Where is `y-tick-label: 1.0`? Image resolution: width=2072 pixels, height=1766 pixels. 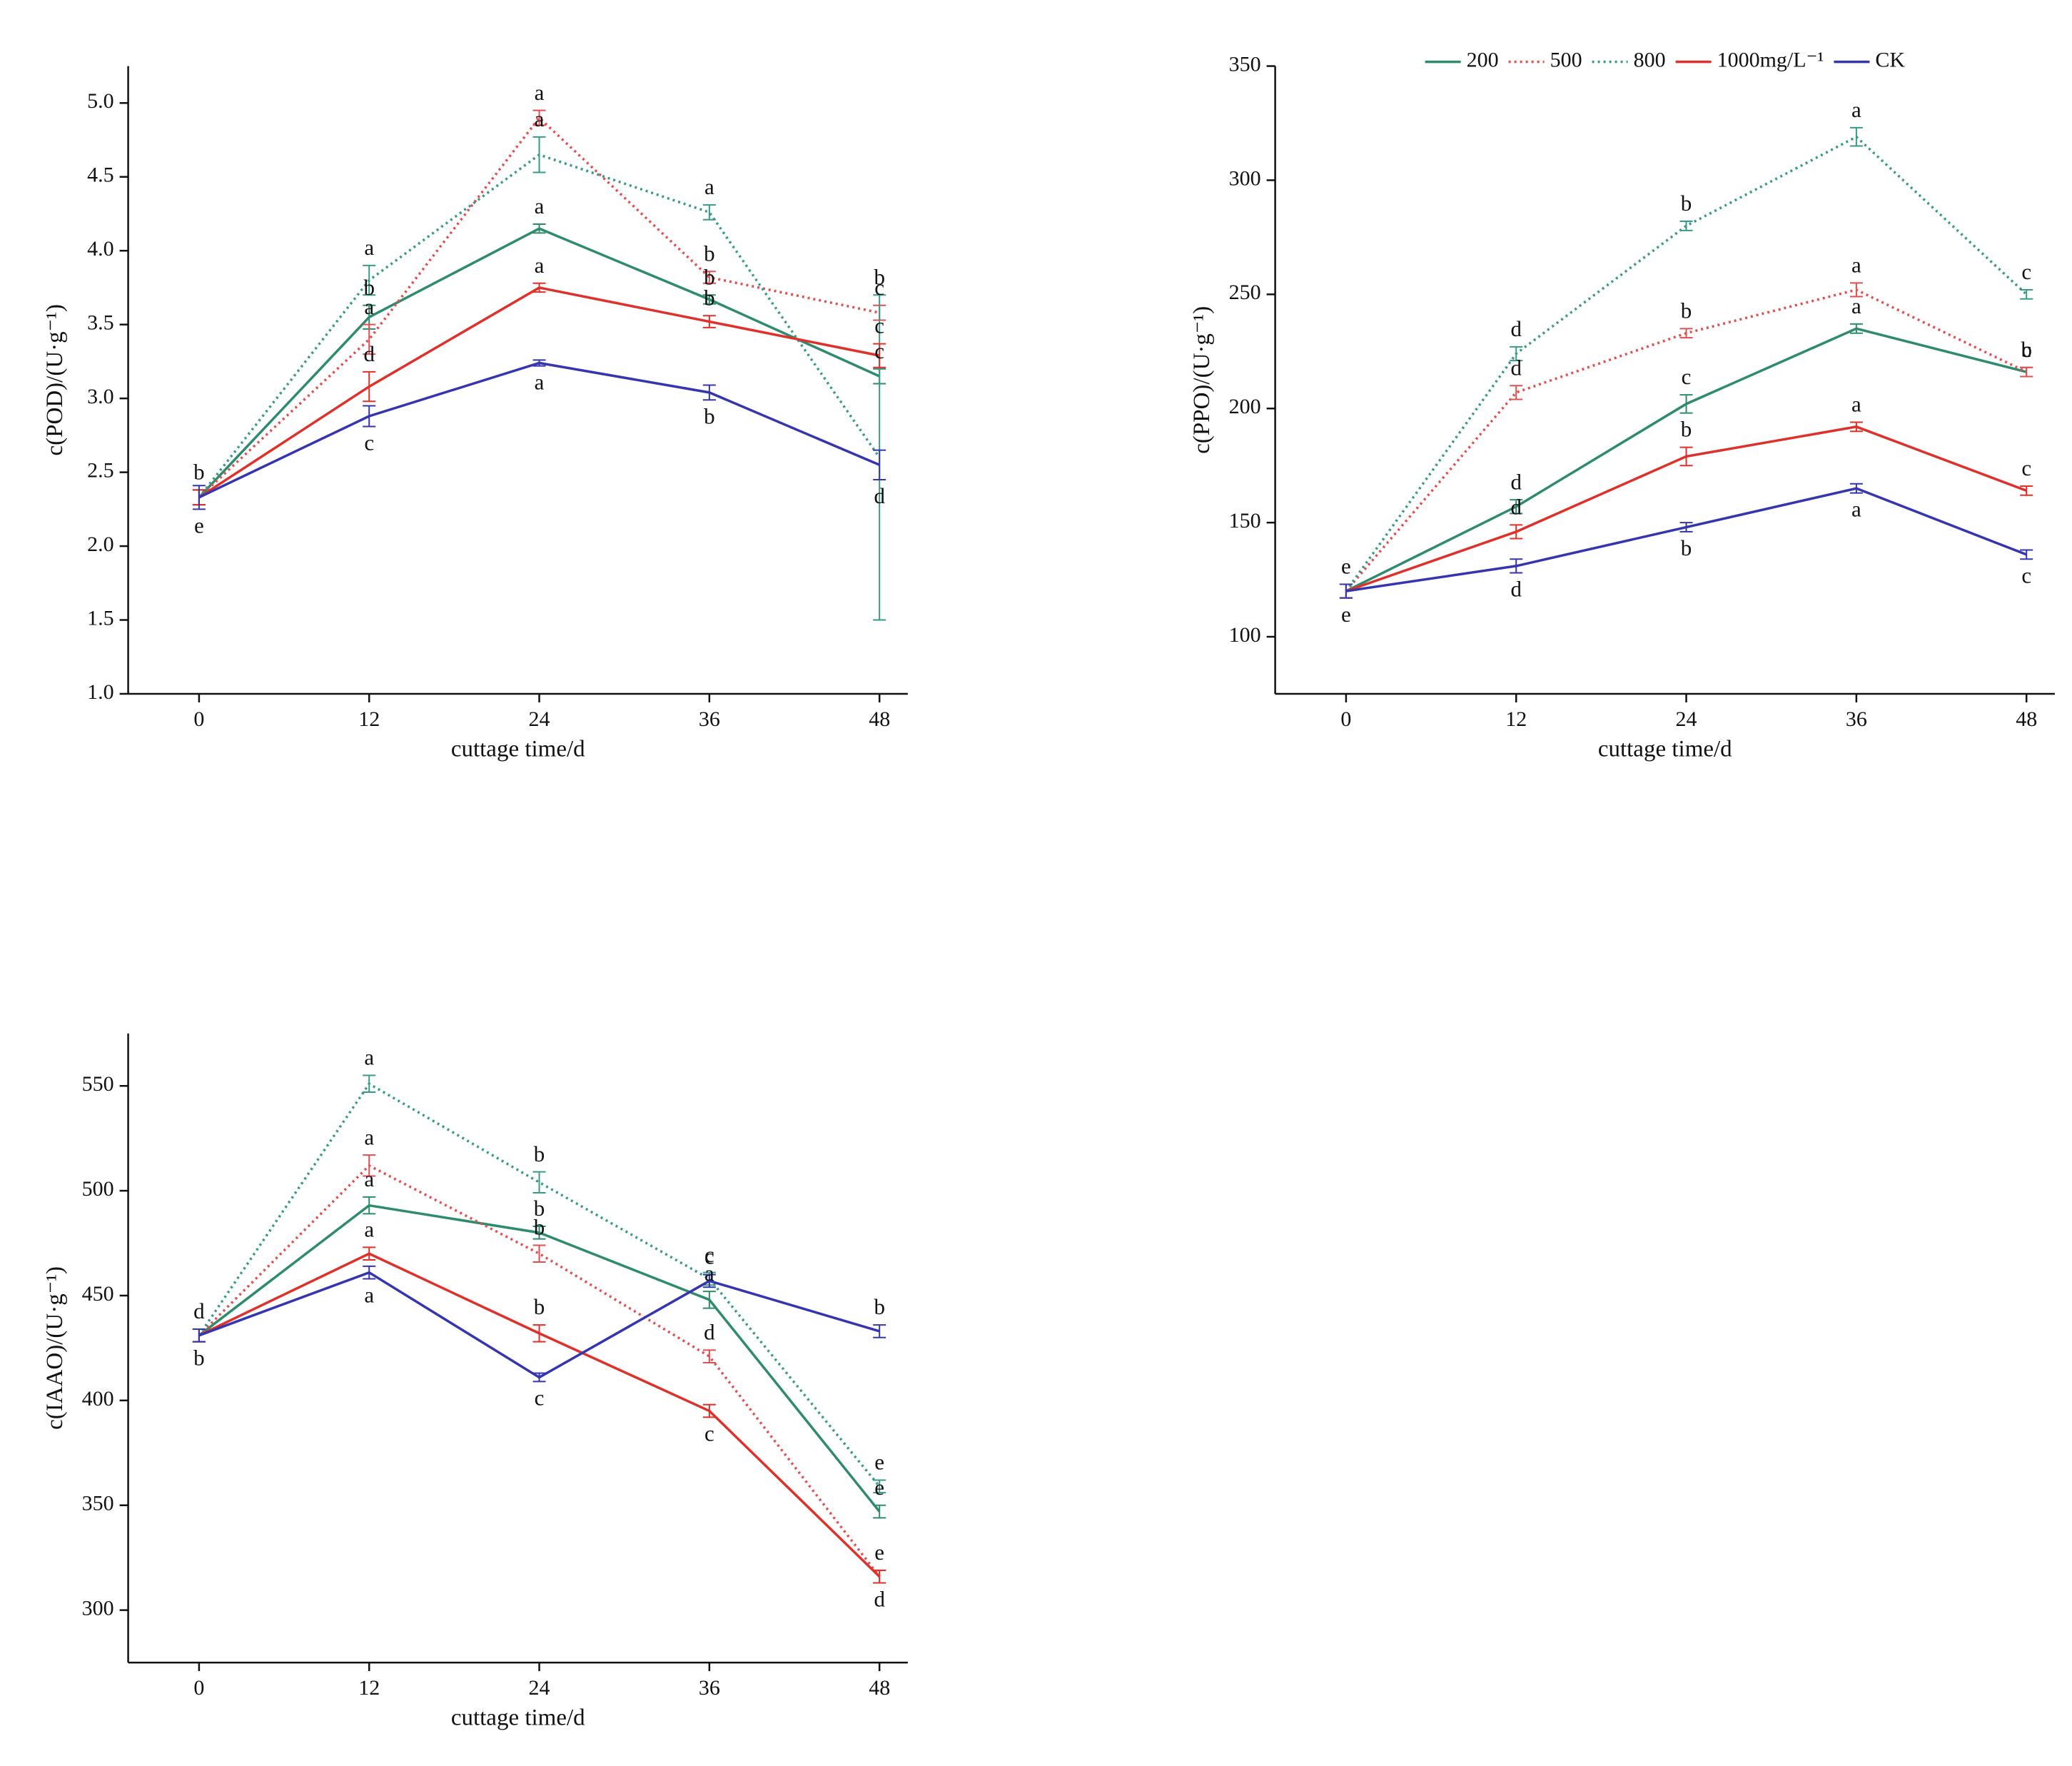
y-tick-label: 1.0 is located at coordinates (100, 692).